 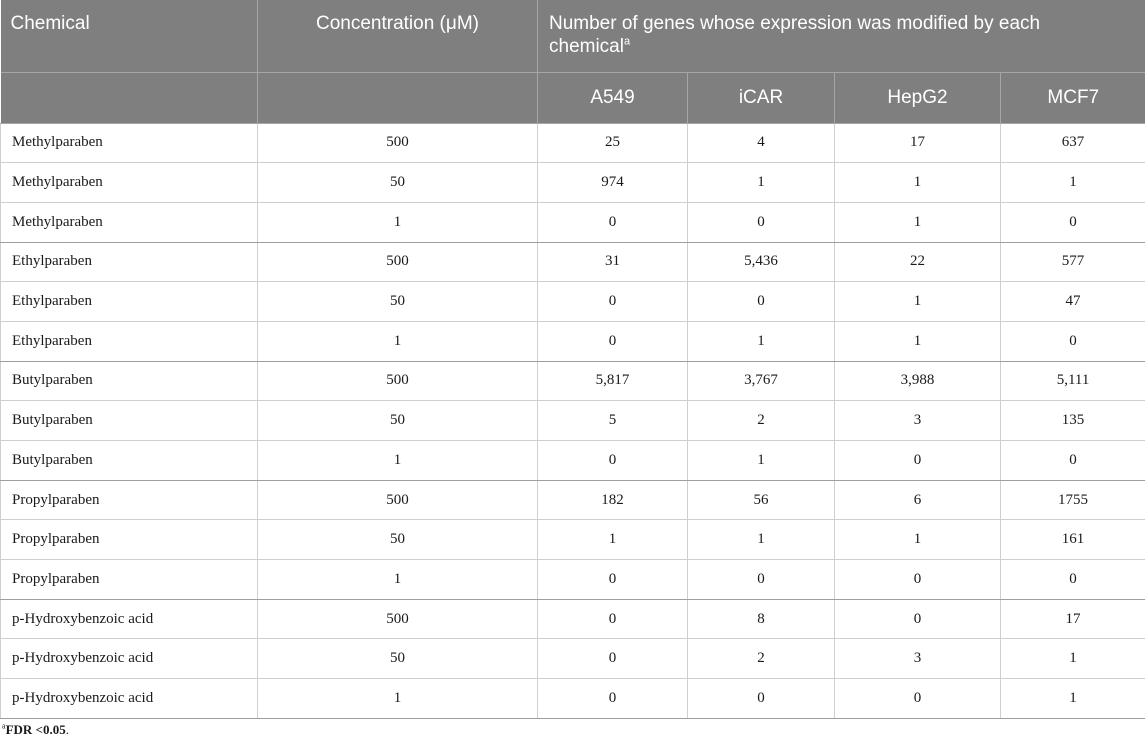 What do you see at coordinates (917, 381) in the screenshot?
I see `cell-hepg2: 3,988` at bounding box center [917, 381].